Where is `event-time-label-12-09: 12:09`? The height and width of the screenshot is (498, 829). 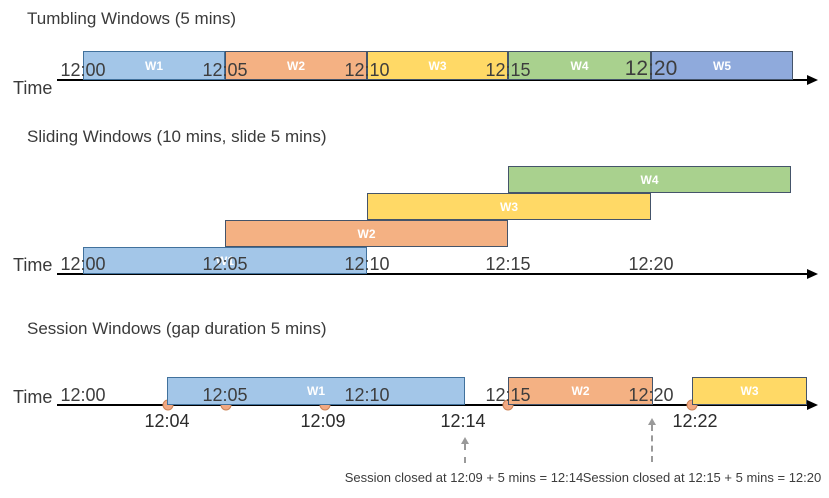
event-time-label-12-09: 12:09 is located at coordinates (323, 421).